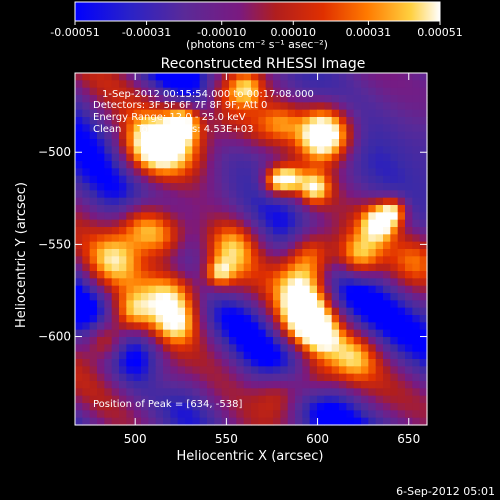 The image size is (500, 500). I want to click on colorbar-tick-label: 0.00010, so click(294, 32).